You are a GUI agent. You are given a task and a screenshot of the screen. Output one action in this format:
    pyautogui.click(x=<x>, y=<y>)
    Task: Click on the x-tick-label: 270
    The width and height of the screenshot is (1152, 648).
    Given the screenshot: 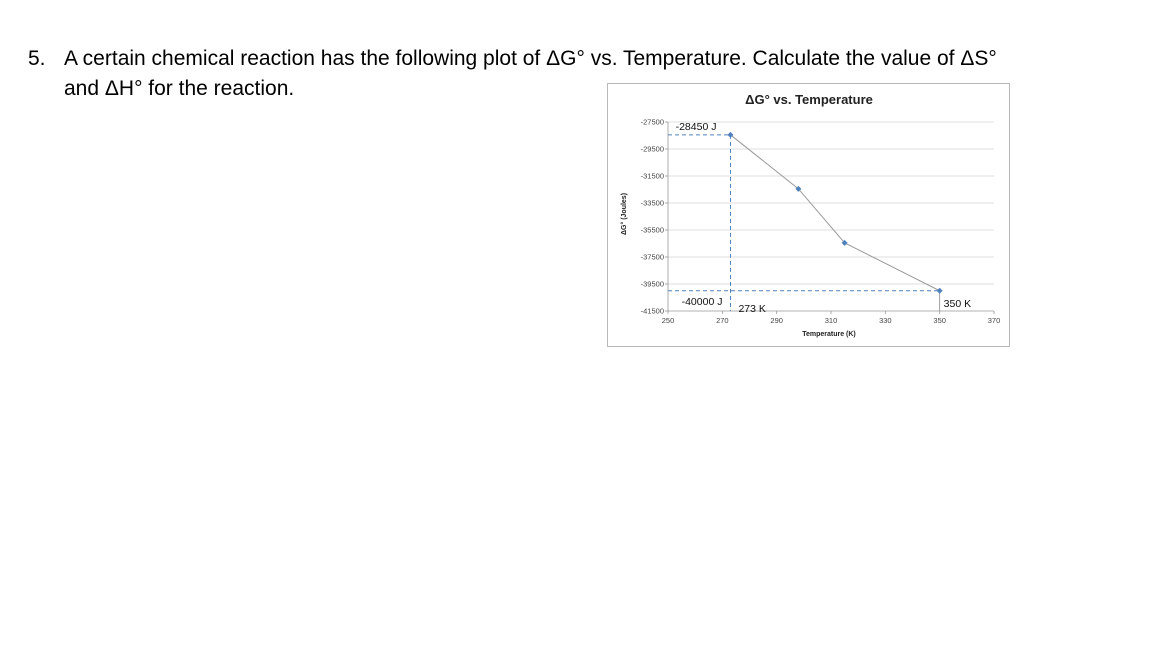 What is the action you would take?
    pyautogui.click(x=722, y=320)
    